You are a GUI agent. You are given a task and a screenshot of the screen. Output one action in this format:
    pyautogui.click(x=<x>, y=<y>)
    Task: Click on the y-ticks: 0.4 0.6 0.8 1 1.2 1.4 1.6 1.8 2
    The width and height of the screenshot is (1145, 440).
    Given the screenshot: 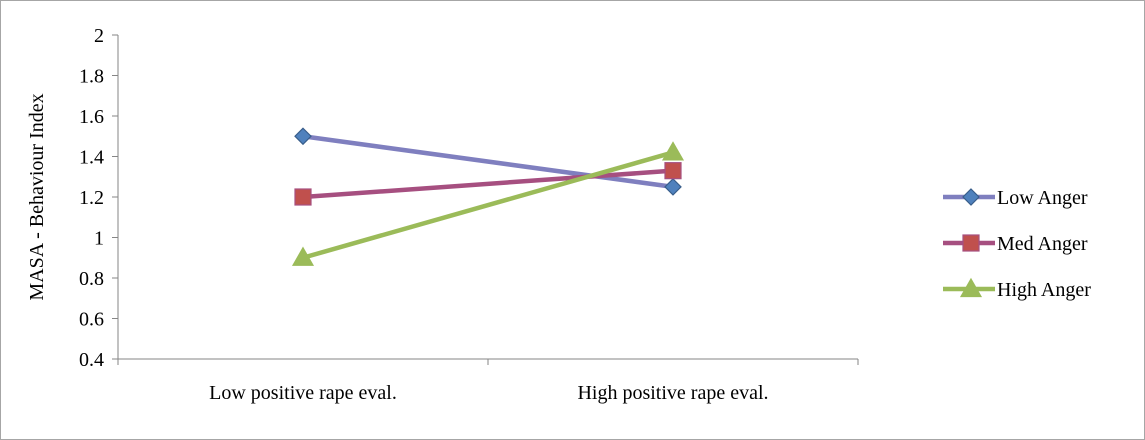 What is the action you would take?
    pyautogui.click(x=98, y=198)
    